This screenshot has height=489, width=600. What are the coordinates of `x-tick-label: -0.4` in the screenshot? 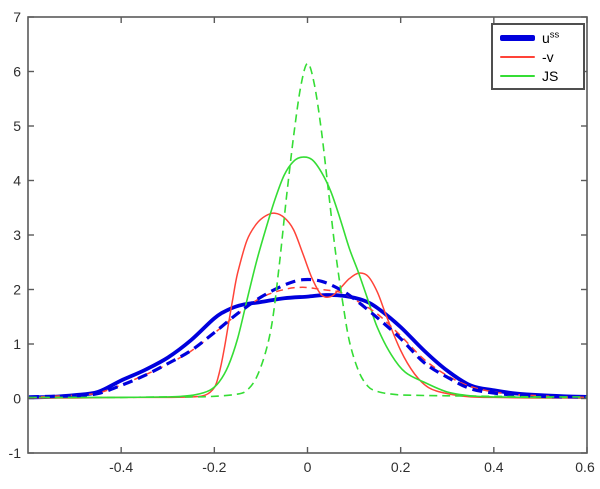 It's located at (121, 467).